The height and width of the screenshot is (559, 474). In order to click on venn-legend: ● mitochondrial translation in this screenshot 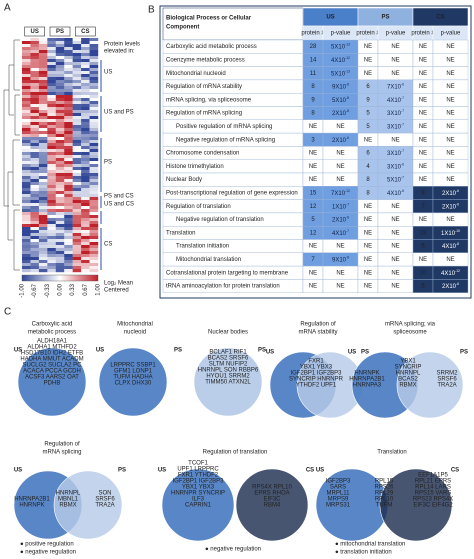, I will do `click(370, 545)`.